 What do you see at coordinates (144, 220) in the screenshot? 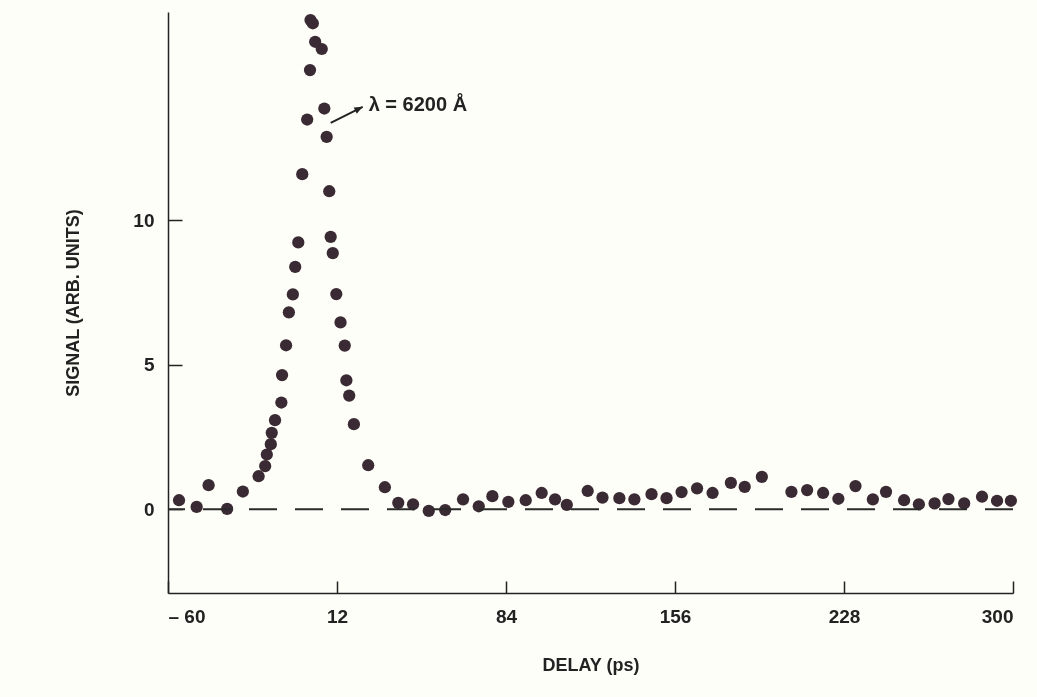
I see `y-tick-label: 10` at bounding box center [144, 220].